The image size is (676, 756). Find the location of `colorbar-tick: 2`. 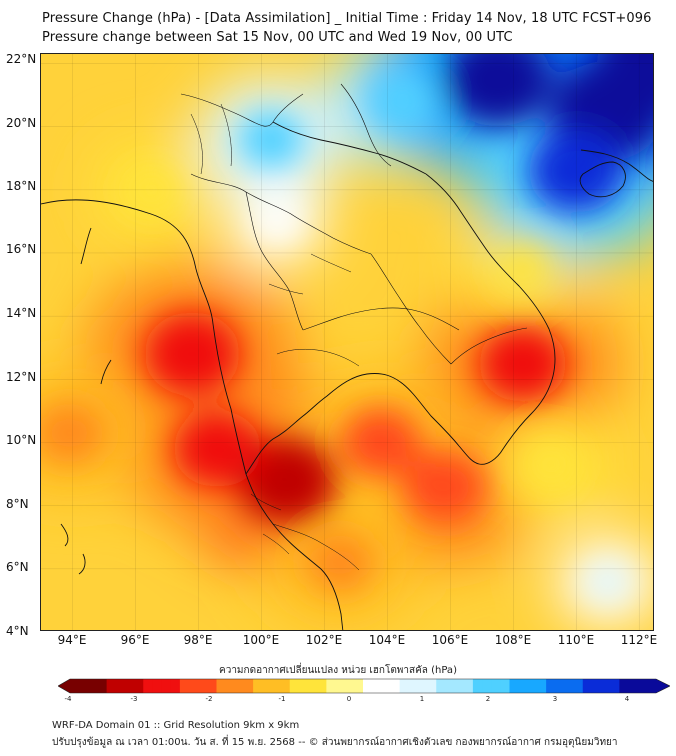

colorbar-tick: 2 is located at coordinates (488, 699).